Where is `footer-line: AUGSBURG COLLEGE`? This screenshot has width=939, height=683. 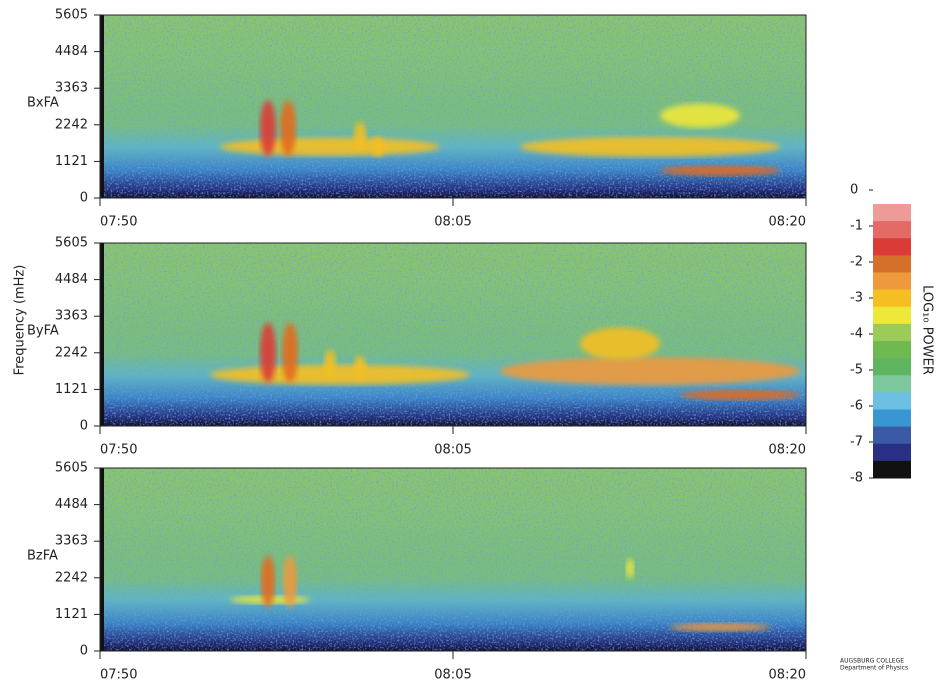
footer-line: AUGSBURG COLLEGE is located at coordinates (872, 661).